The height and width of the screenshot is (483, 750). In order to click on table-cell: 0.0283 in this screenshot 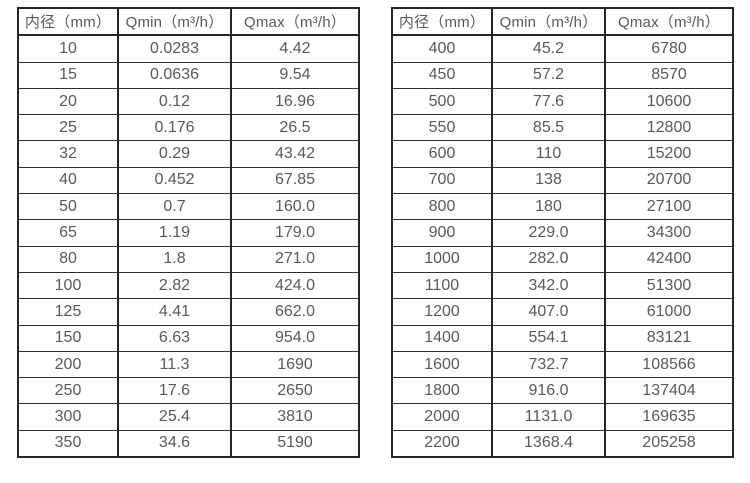, I will do `click(174, 48)`.